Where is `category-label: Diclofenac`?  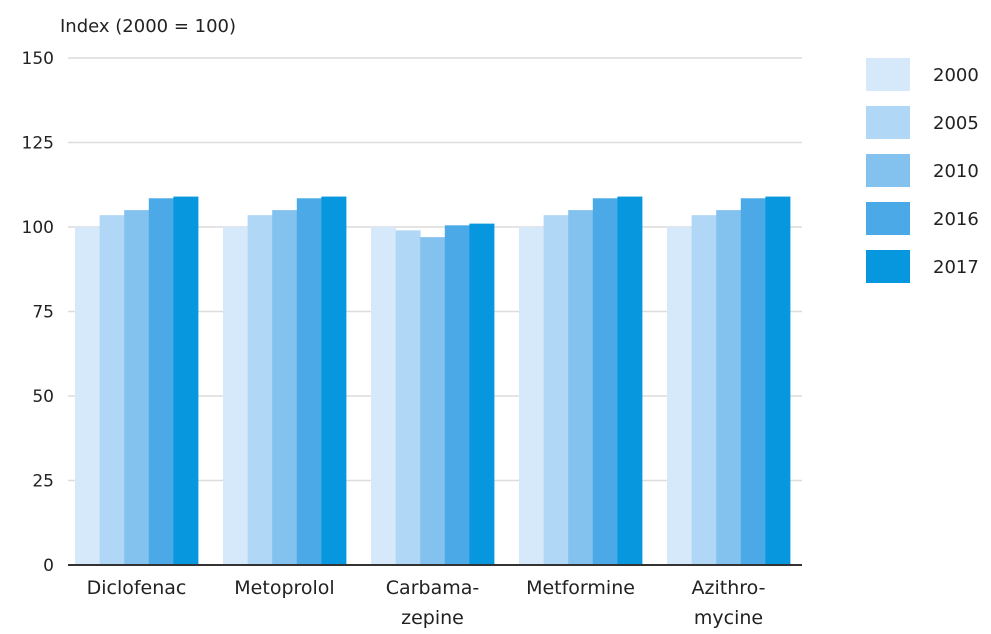
category-label: Diclofenac is located at coordinates (137, 588).